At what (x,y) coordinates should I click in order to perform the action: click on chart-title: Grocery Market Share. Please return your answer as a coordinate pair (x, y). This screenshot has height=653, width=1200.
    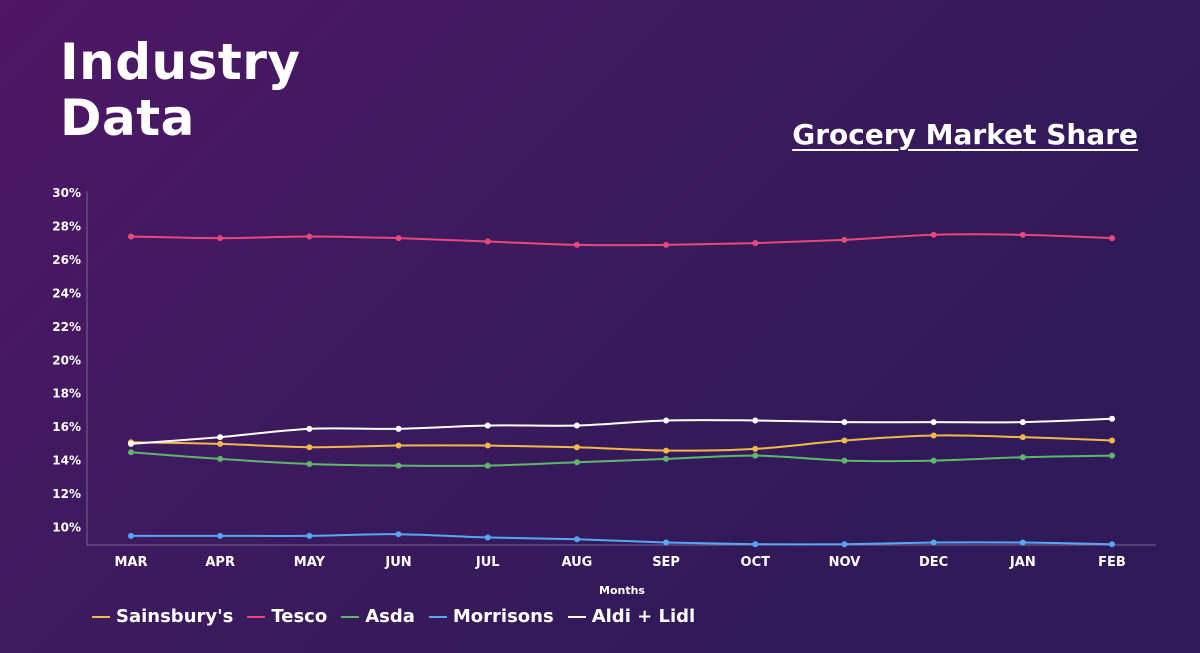
    Looking at the image, I should click on (965, 134).